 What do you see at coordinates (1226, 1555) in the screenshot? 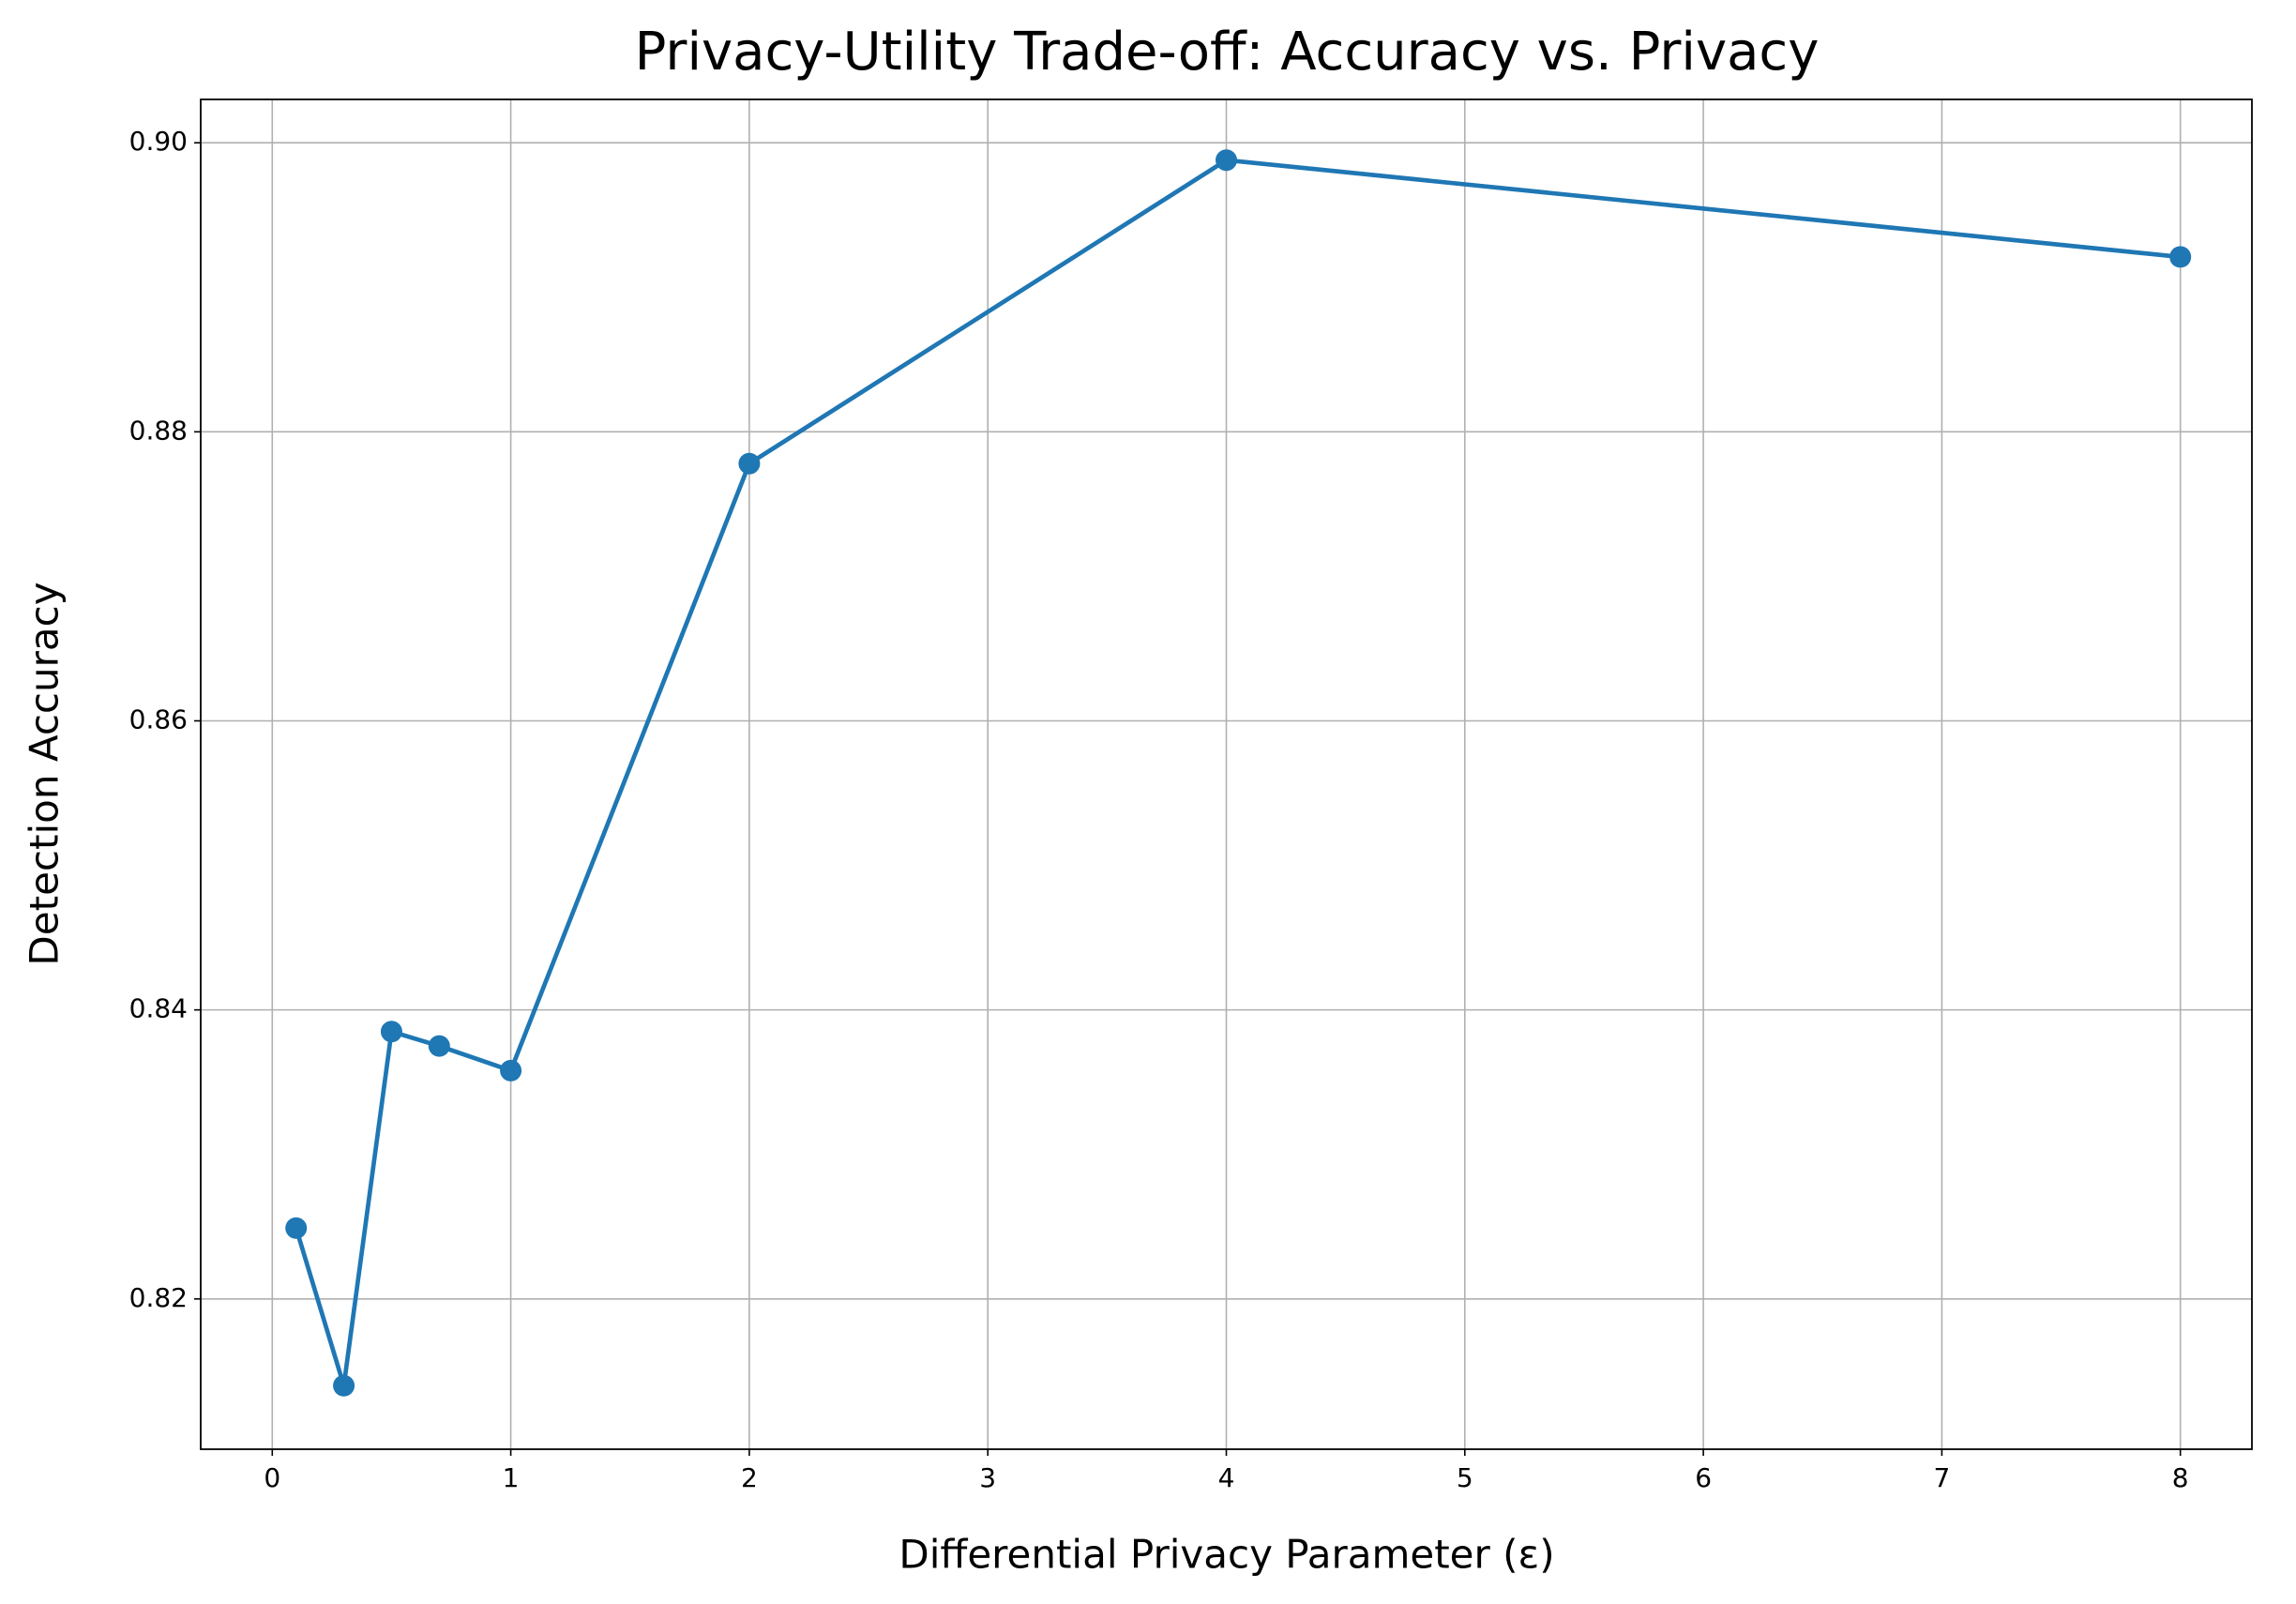
I see `x-axis-label: Differential Privacy Parameter (ε)` at bounding box center [1226, 1555].